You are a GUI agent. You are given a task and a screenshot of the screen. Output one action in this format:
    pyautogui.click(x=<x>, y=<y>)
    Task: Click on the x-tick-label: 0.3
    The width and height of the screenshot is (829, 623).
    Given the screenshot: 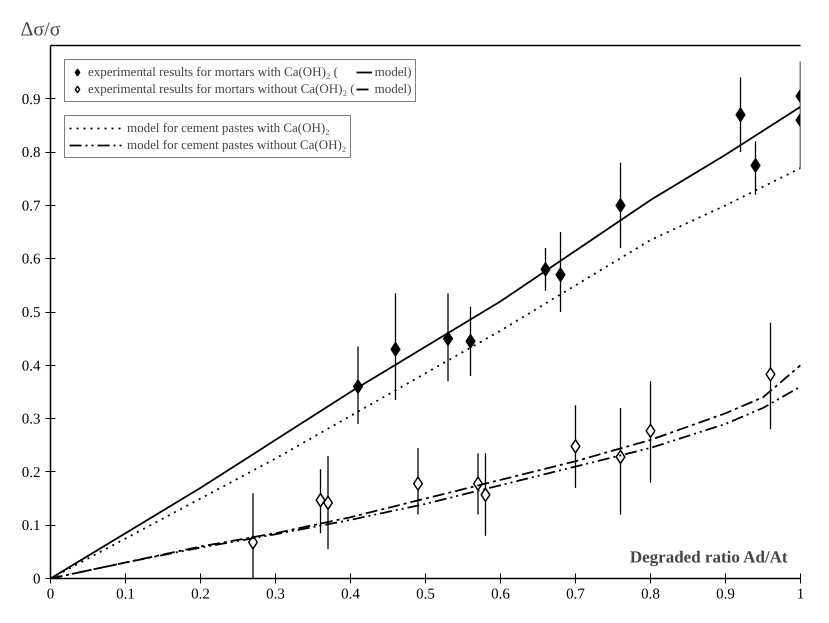 What is the action you would take?
    pyautogui.click(x=275, y=594)
    